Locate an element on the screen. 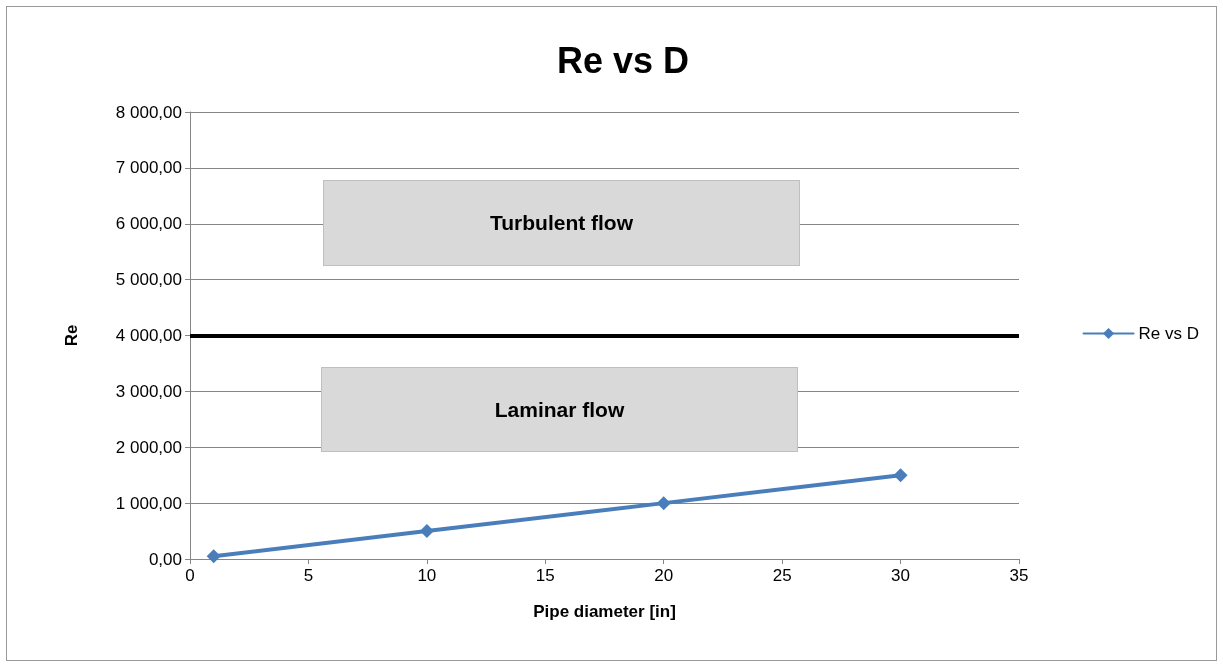 Image resolution: width=1223 pixels, height=667 pixels. annotation: Turbulent flow is located at coordinates (561, 223).